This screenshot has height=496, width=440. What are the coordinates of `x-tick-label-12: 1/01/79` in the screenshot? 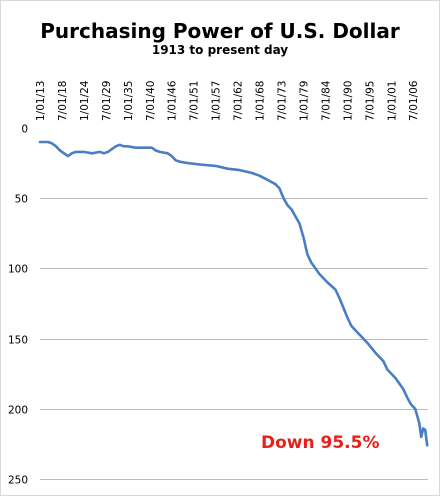 It's located at (304, 101).